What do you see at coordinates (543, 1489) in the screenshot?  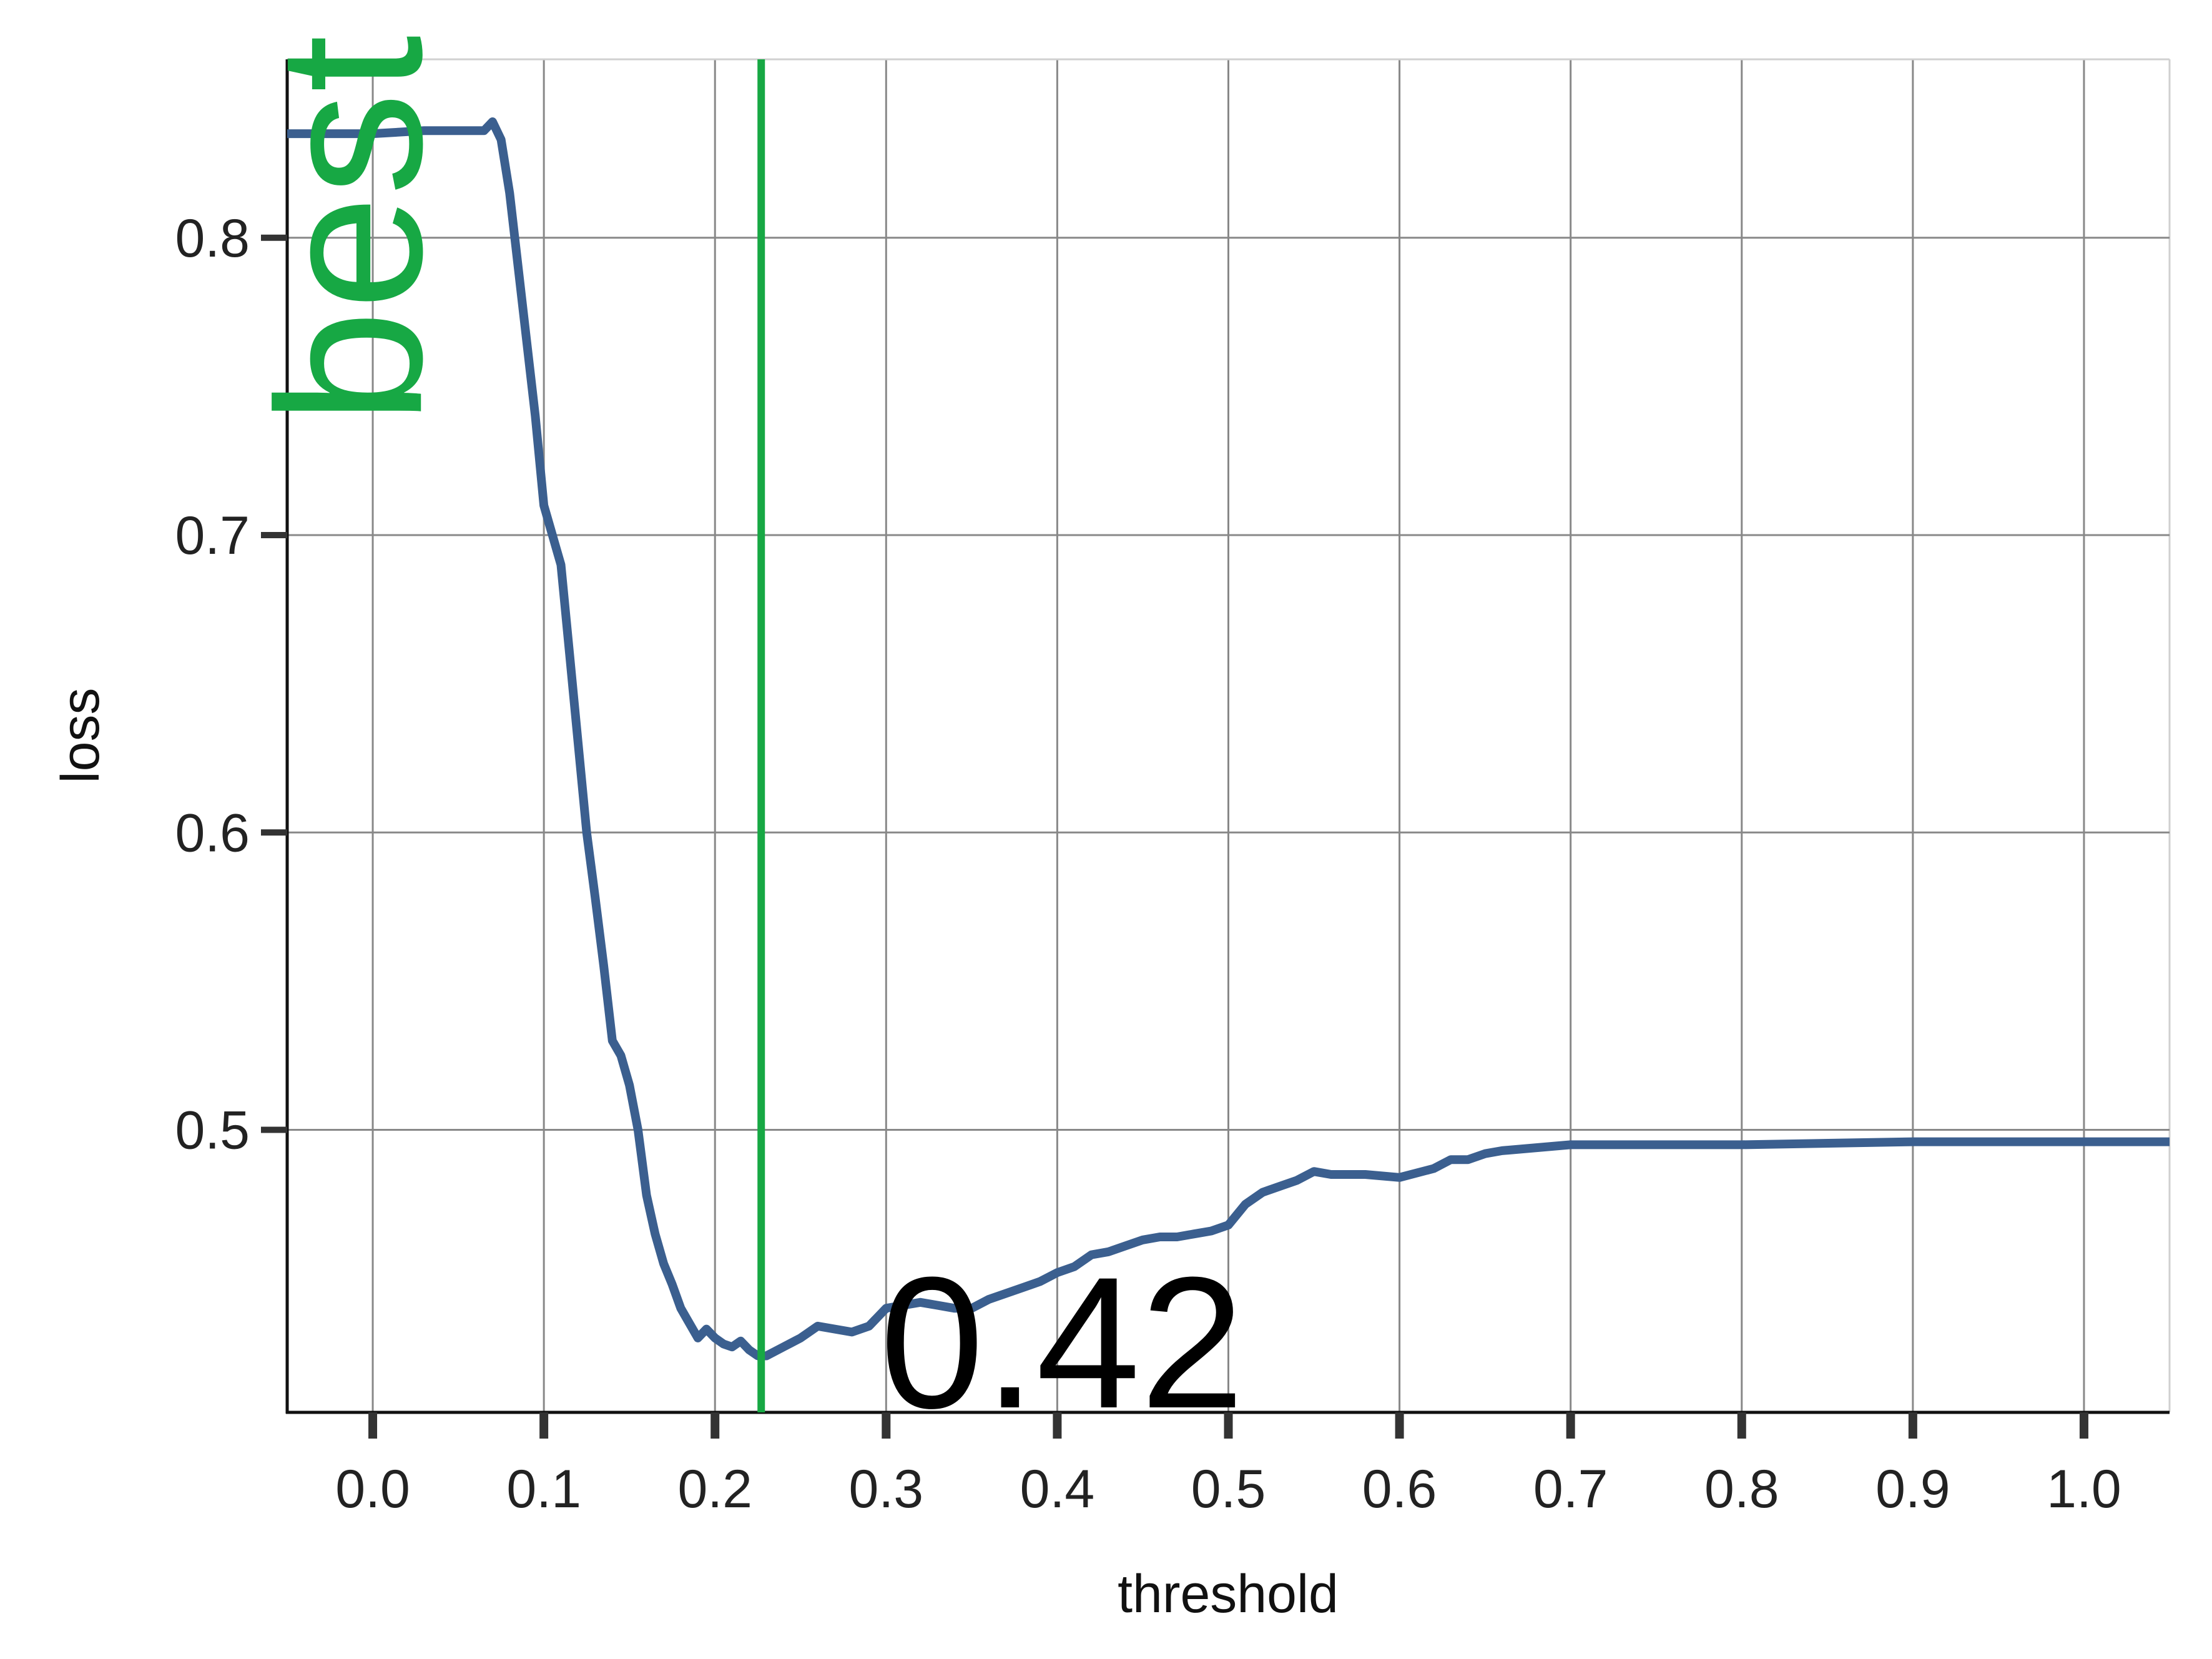 I see `x-tick-label-1: 0.1` at bounding box center [543, 1489].